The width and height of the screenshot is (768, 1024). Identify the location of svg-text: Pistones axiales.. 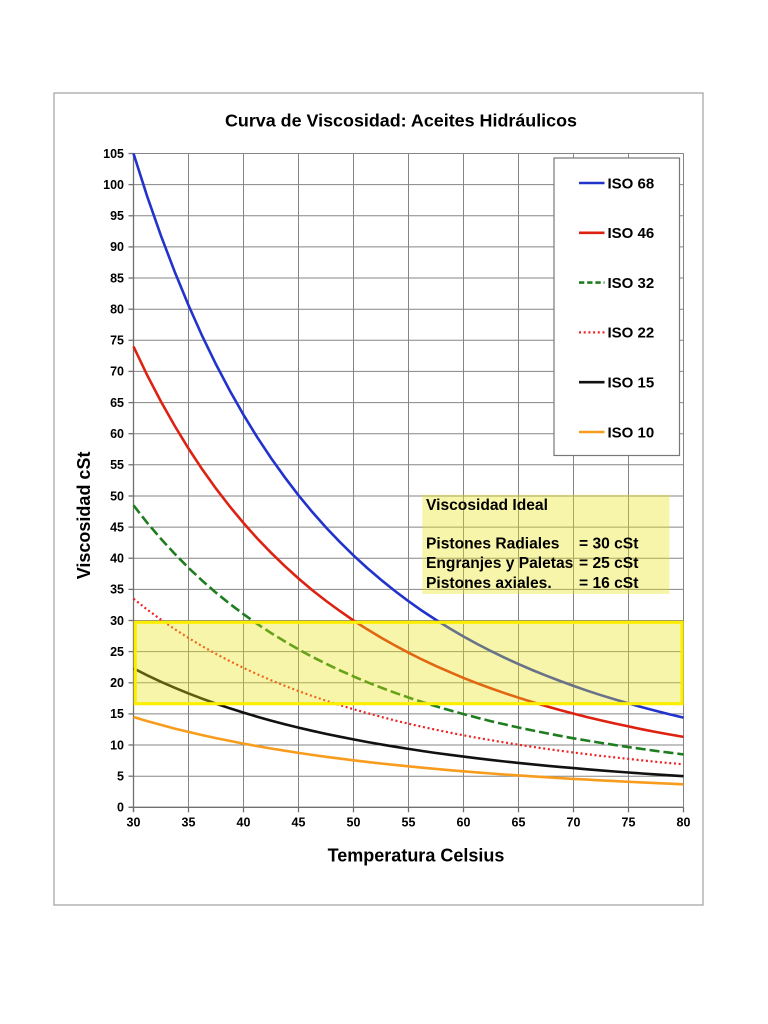
(489, 583).